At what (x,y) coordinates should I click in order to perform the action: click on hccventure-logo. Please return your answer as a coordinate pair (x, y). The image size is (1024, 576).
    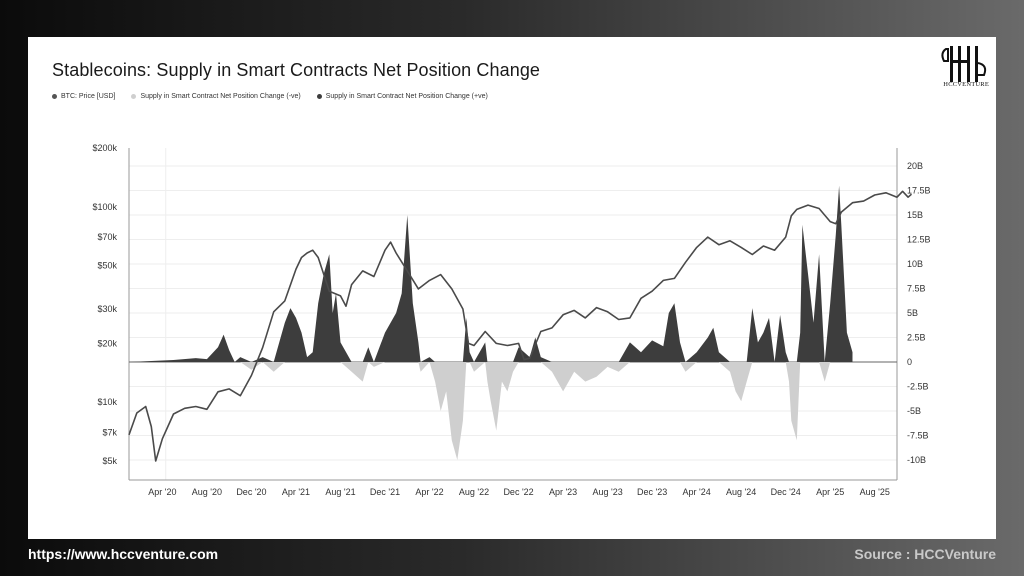
    Looking at the image, I should click on (964, 64).